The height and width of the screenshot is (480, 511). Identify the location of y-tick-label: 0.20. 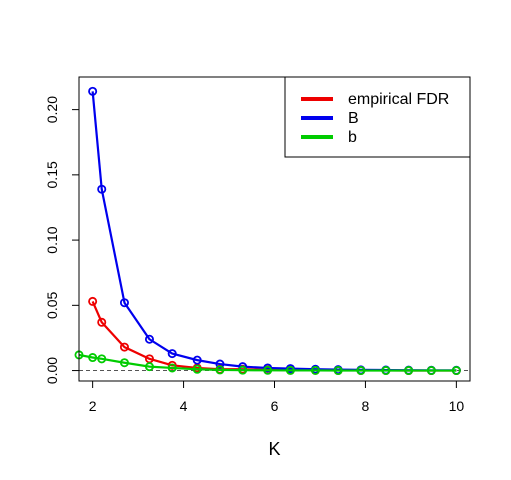
(52, 109).